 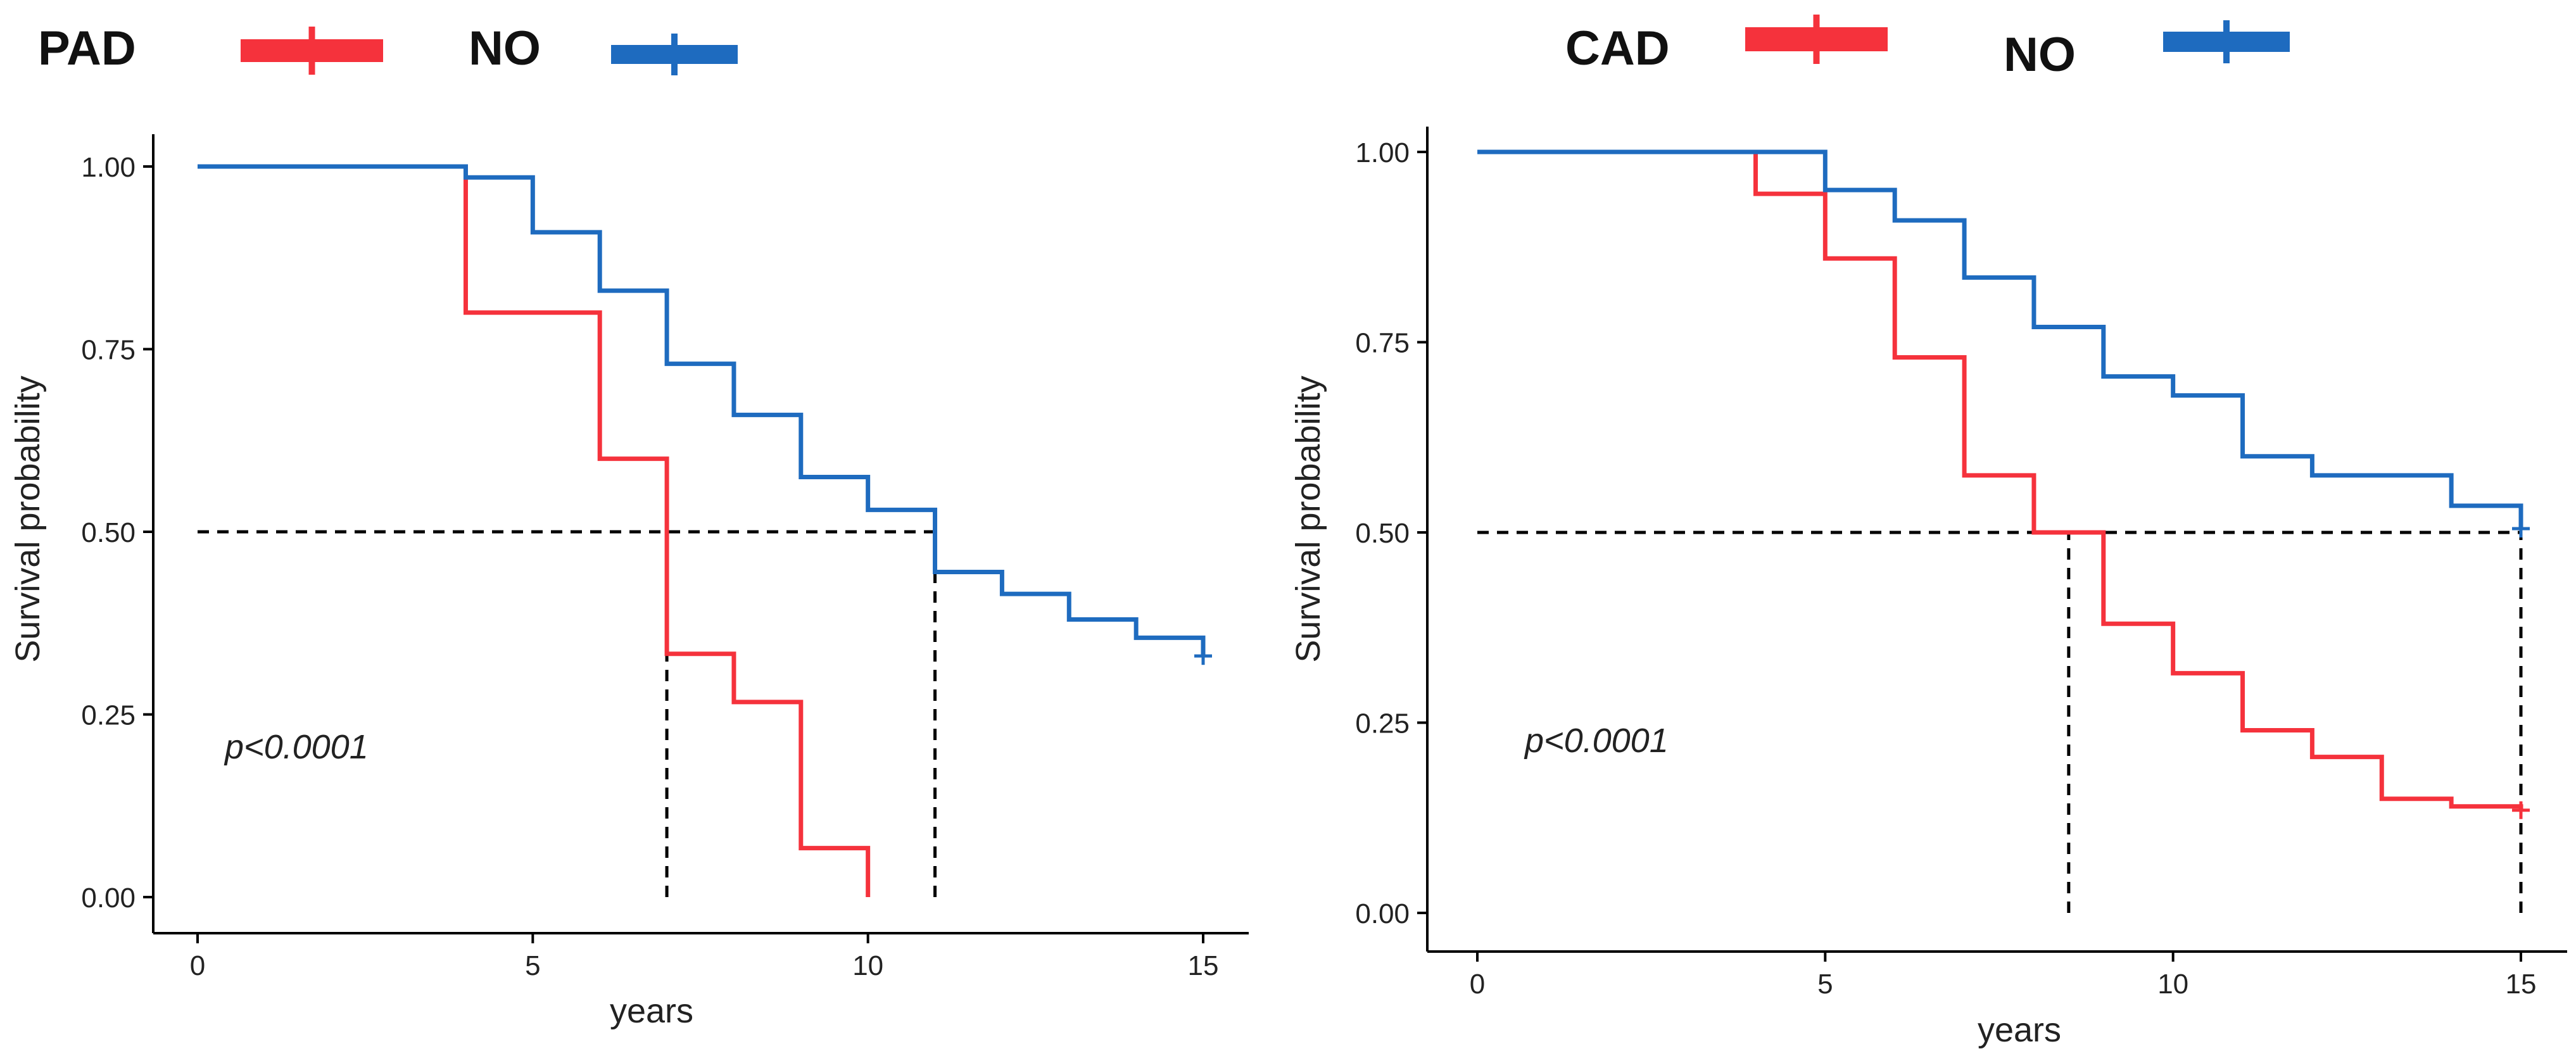 I want to click on legend-label-pad: PAD, so click(x=87, y=48).